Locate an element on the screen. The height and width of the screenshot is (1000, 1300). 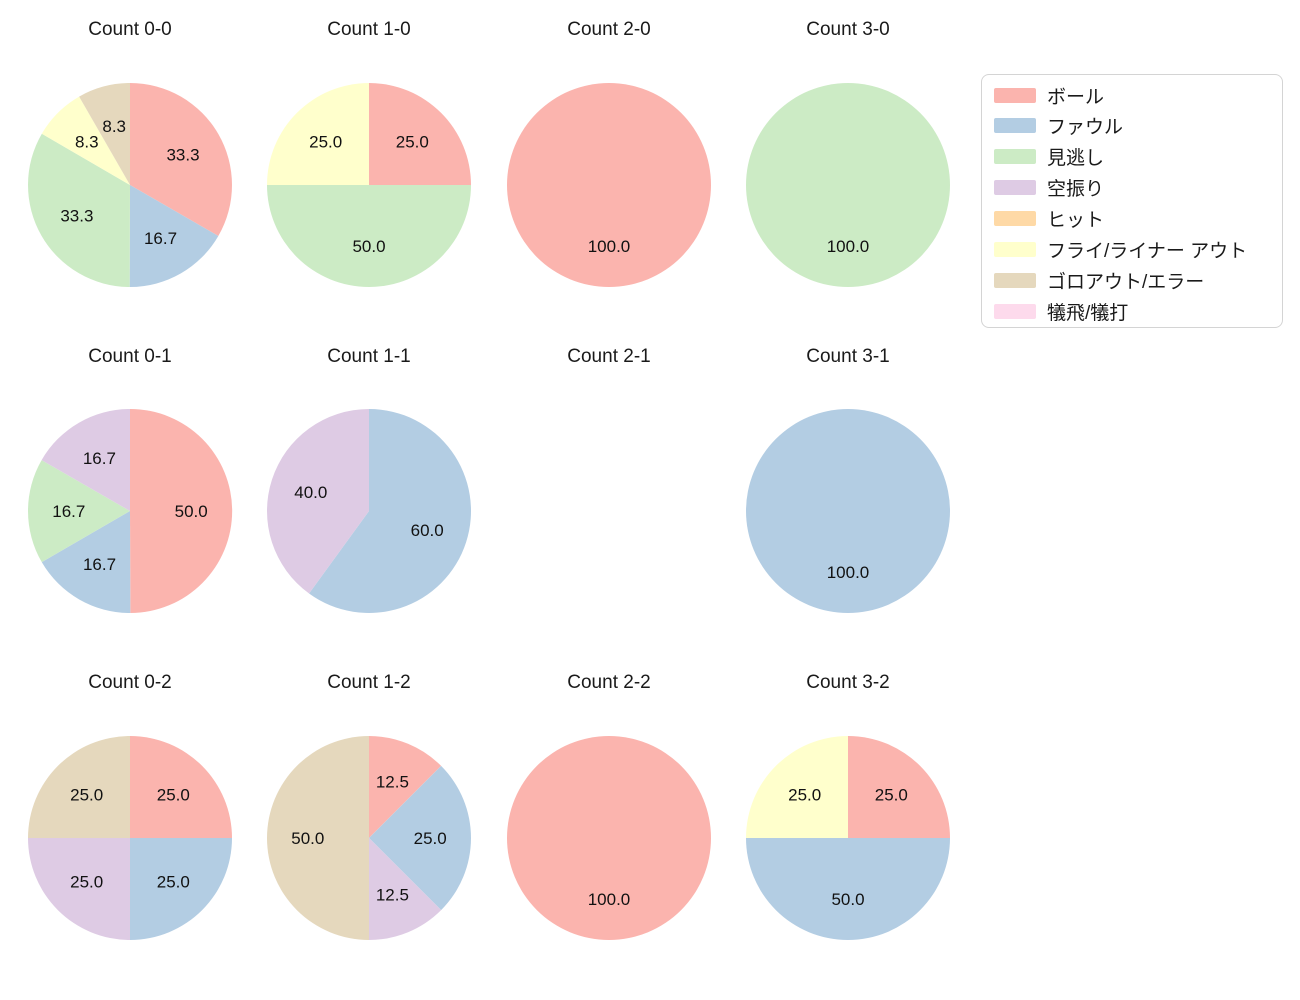
chart-title-count-0-2: Count 0-2 is located at coordinates (130, 682).